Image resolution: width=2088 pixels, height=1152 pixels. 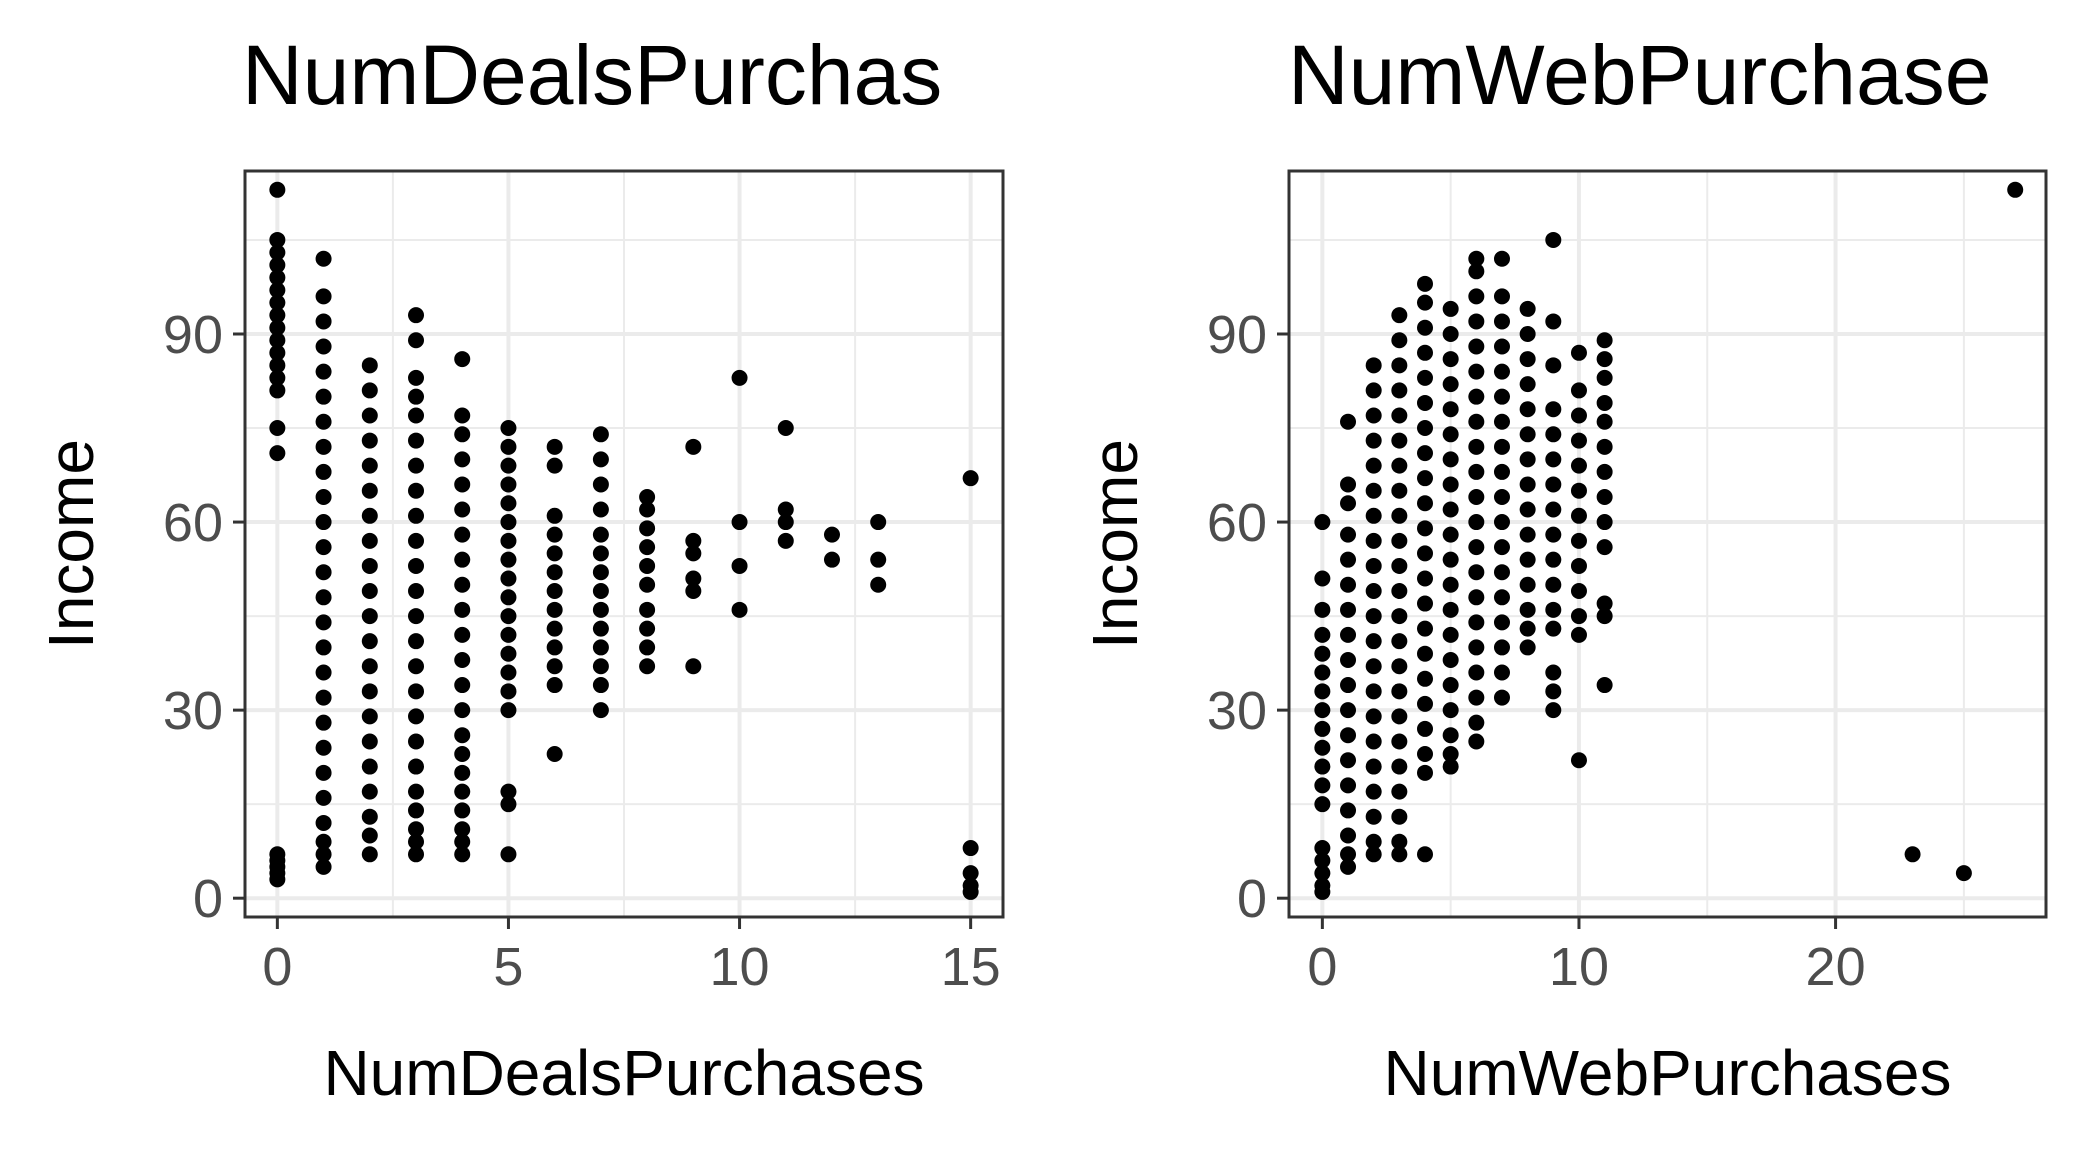 What do you see at coordinates (1836, 967) in the screenshot?
I see `x-tick-label: 20` at bounding box center [1836, 967].